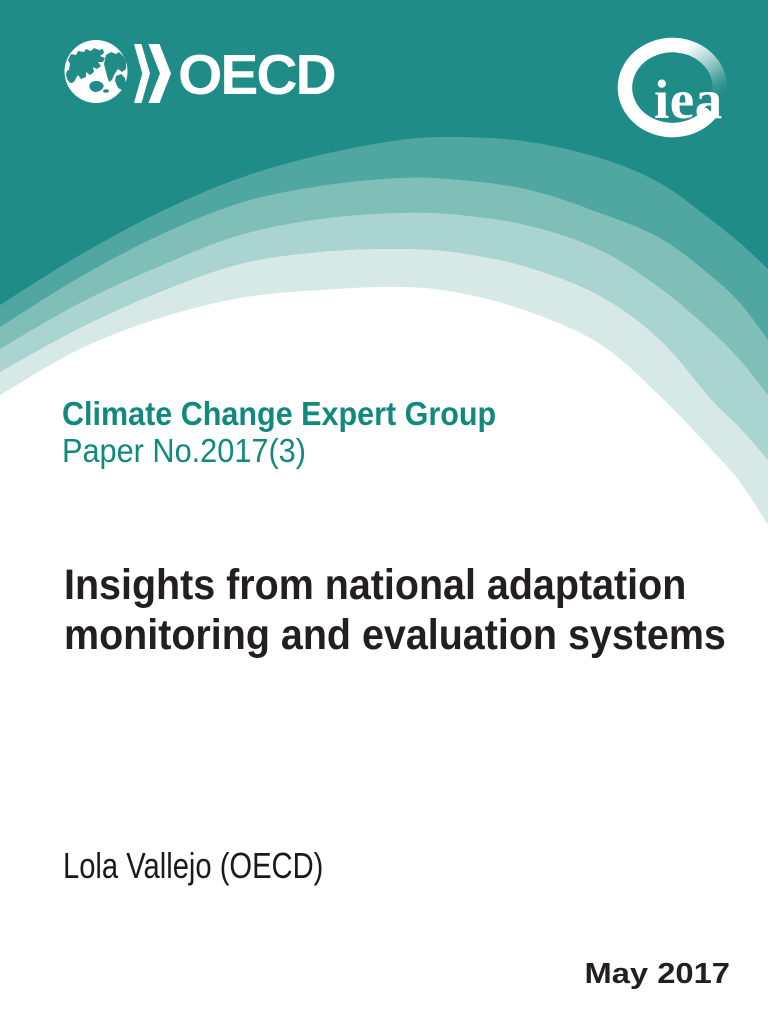  What do you see at coordinates (688, 99) in the screenshot?
I see `svg-text: iea` at bounding box center [688, 99].